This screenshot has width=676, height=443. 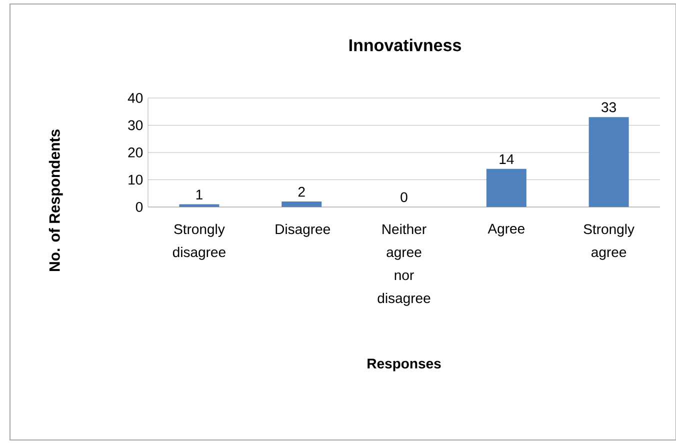 I want to click on data-label: 33, so click(x=609, y=107).